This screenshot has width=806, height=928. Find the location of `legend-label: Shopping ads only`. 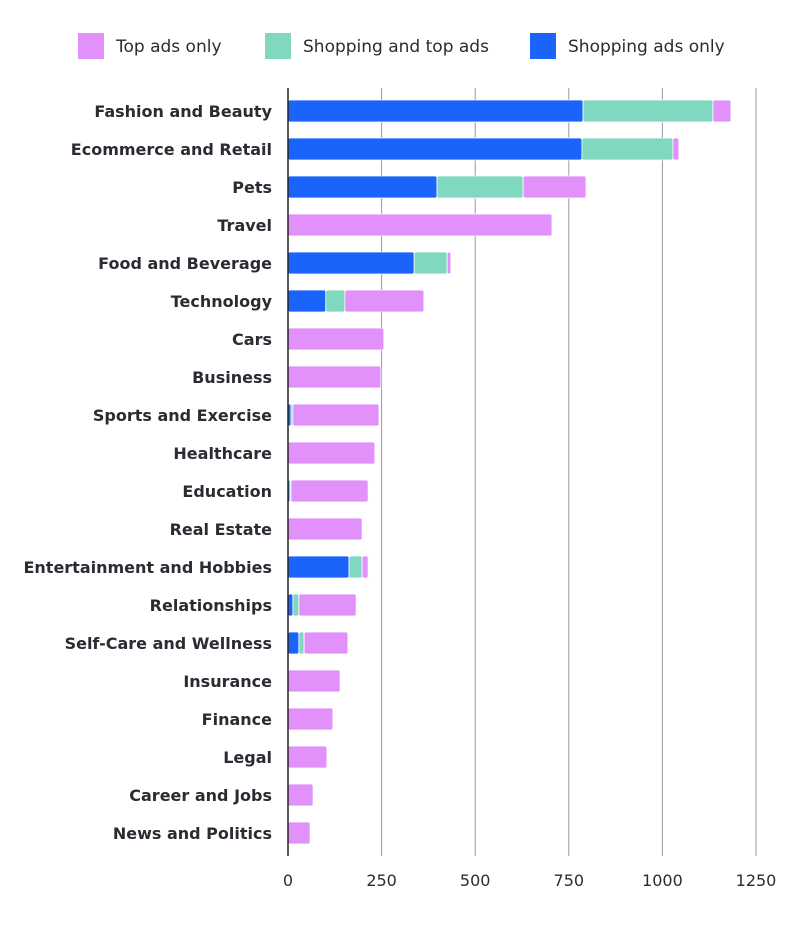

legend-label: Shopping ads only is located at coordinates (646, 47).